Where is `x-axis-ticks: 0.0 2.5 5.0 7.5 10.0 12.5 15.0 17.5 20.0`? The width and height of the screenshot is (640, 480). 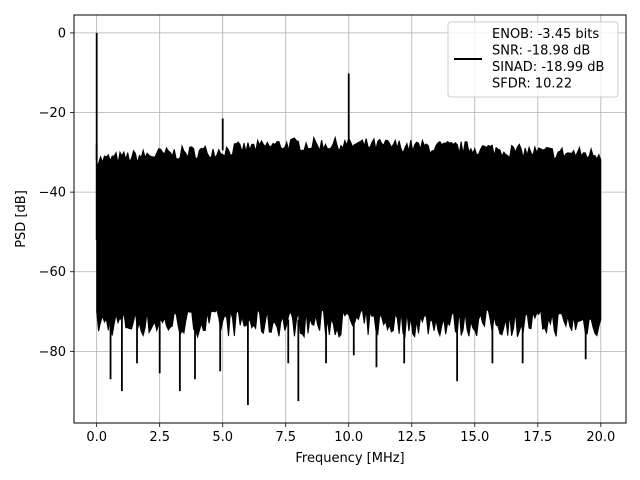 x-axis-ticks: 0.0 2.5 5.0 7.5 10.0 12.5 15.0 17.5 20.0 is located at coordinates (350, 434).